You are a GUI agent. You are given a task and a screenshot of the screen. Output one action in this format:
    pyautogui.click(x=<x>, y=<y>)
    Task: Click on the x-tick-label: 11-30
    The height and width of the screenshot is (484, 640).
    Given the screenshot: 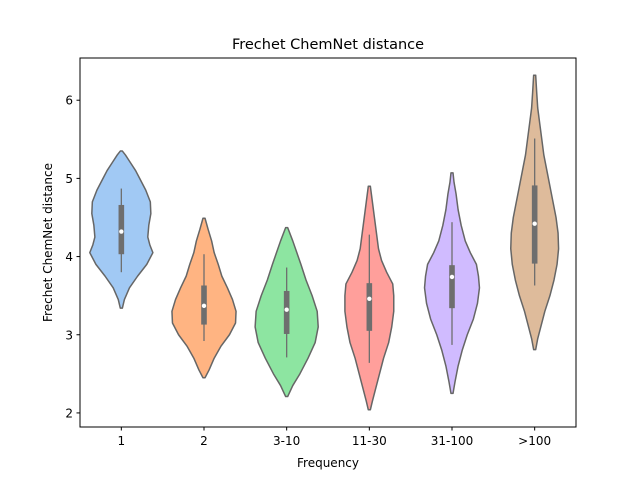 What is the action you would take?
    pyautogui.click(x=369, y=441)
    